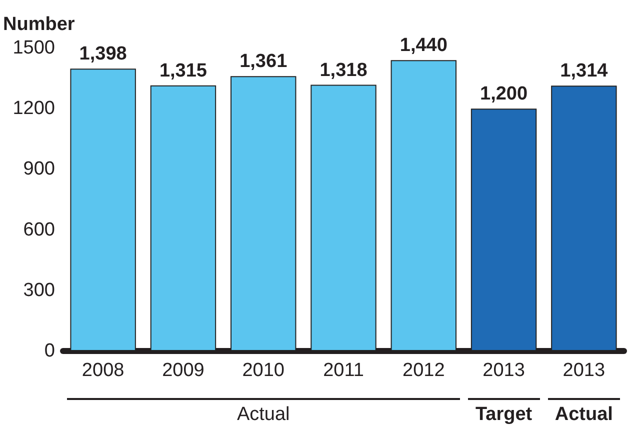 The image size is (630, 433). What do you see at coordinates (33, 48) in the screenshot?
I see `y-tick-label: 1500` at bounding box center [33, 48].